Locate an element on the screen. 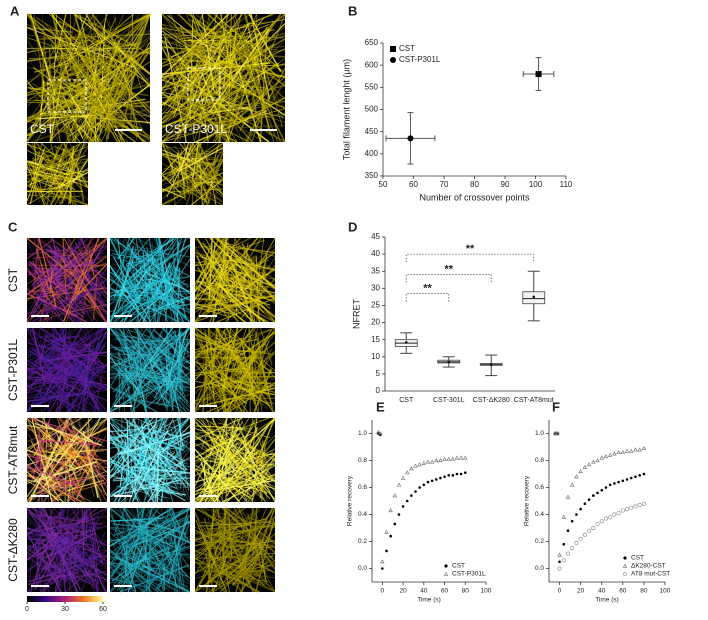 The image size is (708, 620). x-tick-label: 80 is located at coordinates (474, 184).